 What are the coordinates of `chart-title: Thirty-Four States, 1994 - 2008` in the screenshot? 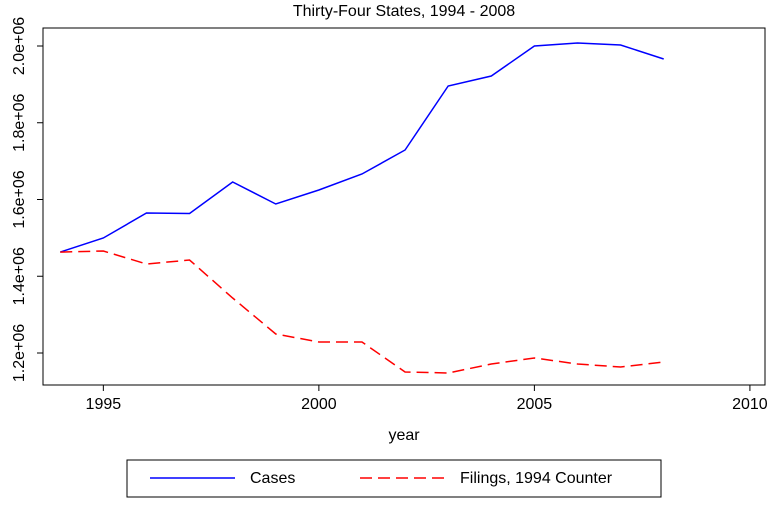 It's located at (404, 11).